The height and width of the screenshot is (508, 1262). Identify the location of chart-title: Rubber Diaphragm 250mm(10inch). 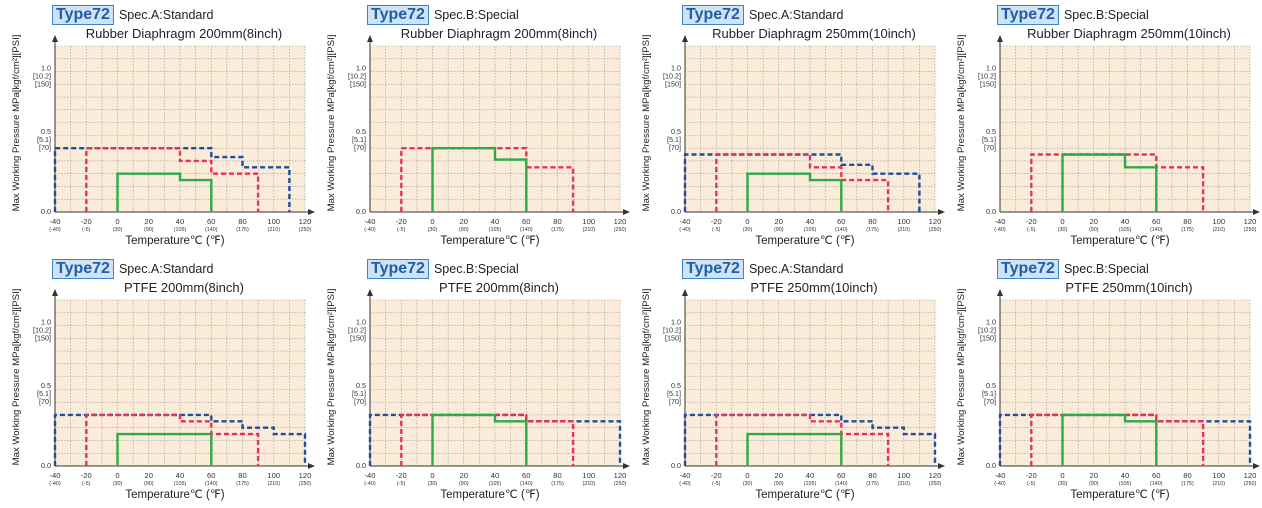
(814, 33).